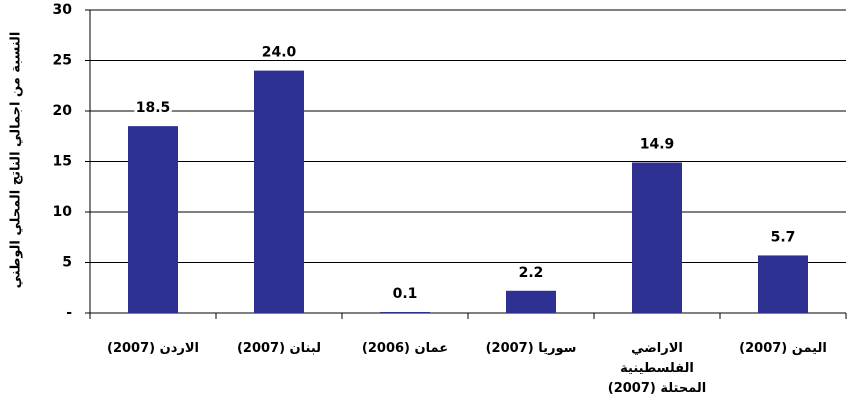 This screenshot has width=848, height=415. I want to click on value-label: 5.7, so click(783, 237).